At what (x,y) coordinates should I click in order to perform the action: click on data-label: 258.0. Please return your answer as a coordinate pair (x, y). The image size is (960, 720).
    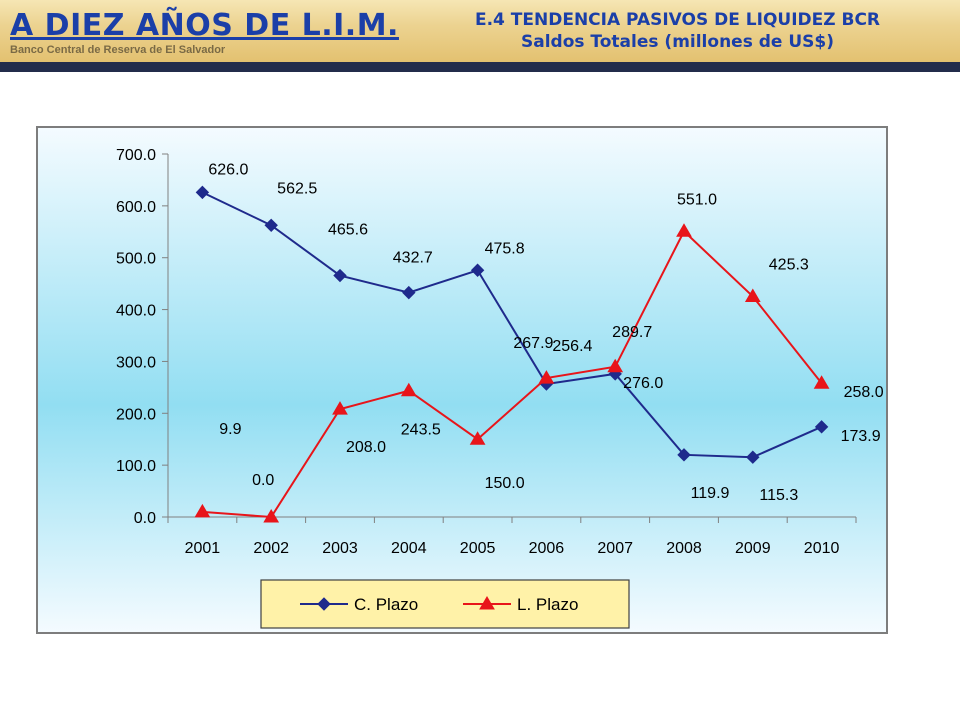
    Looking at the image, I should click on (864, 392).